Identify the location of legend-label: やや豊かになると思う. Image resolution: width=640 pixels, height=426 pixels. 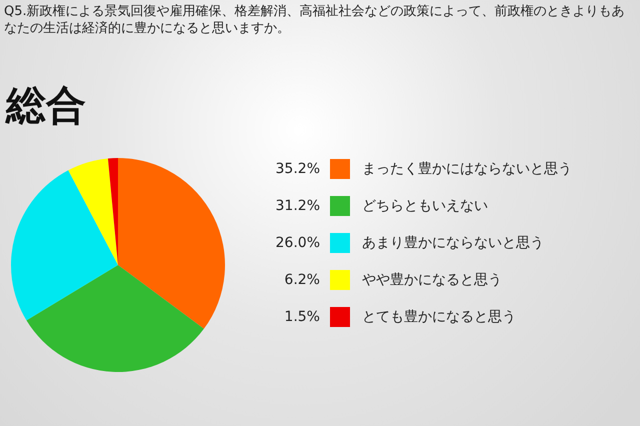
(432, 279).